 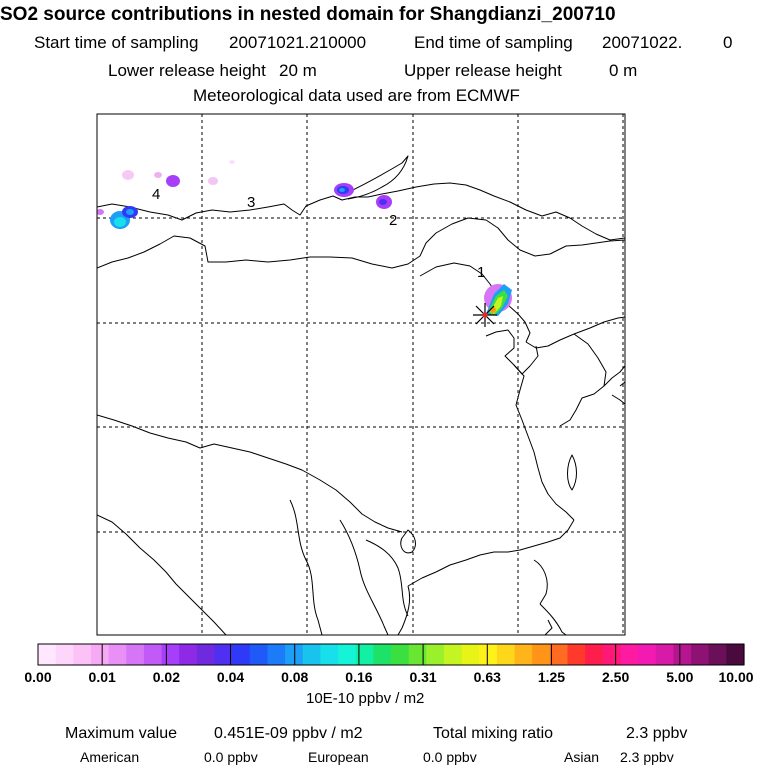 I want to click on colorbar-tick-label: 10.00, so click(x=736, y=677).